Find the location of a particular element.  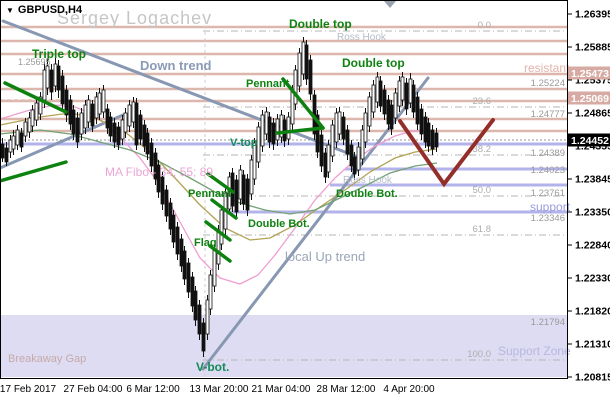

forecast-v is located at coordinates (446, 153).